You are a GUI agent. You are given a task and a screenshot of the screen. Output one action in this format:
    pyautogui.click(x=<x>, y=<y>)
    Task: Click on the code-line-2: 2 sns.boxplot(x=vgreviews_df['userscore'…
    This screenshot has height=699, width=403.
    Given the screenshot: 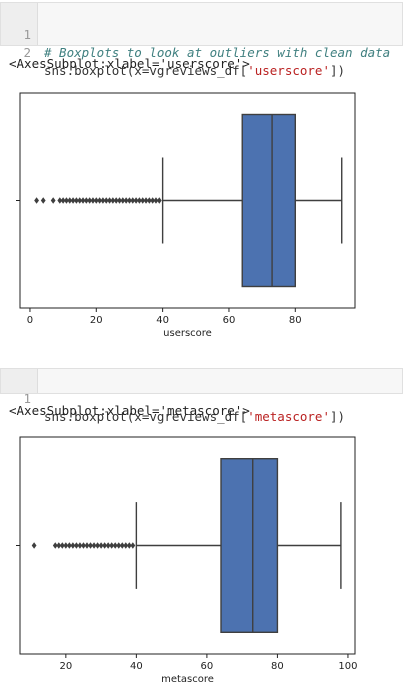 What is the action you would take?
    pyautogui.click(x=173, y=52)
    